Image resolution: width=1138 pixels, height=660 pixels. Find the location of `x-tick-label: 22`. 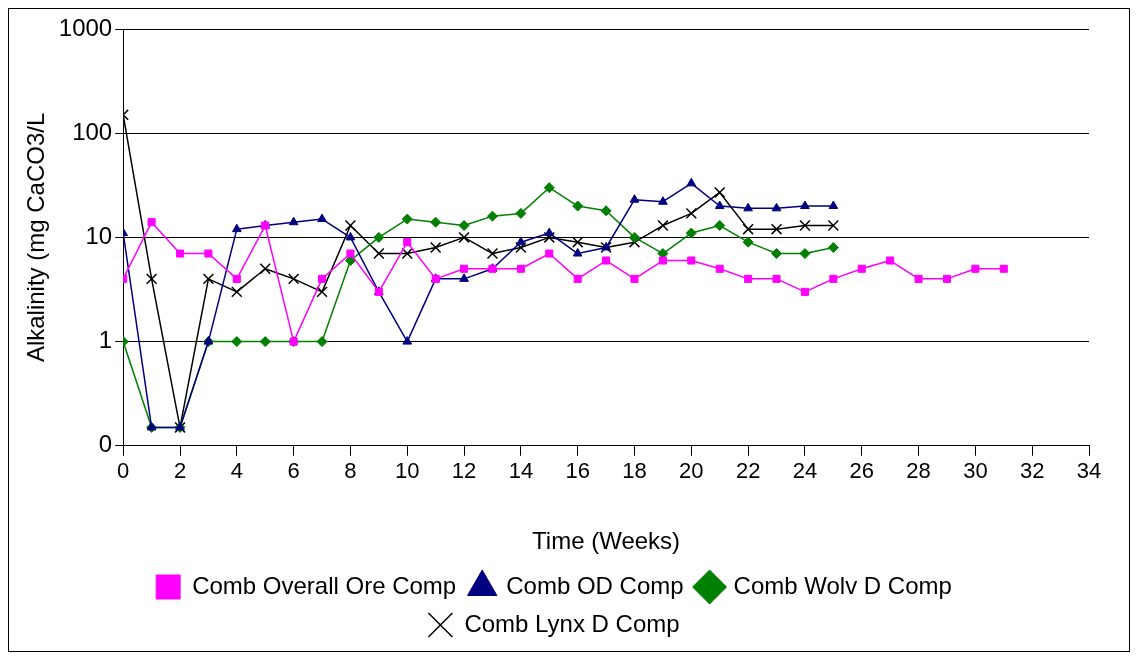

x-tick-label: 22 is located at coordinates (748, 471).